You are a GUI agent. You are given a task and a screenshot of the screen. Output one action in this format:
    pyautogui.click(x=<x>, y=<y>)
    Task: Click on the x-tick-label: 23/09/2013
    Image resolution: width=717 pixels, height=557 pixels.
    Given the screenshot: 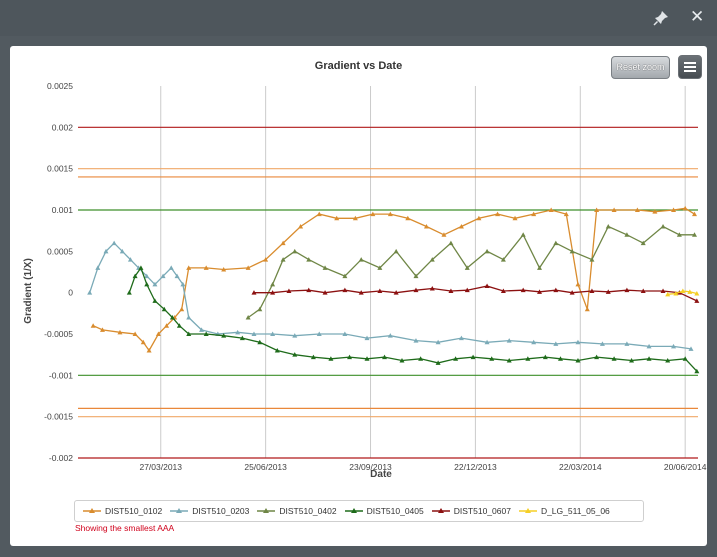 What is the action you would take?
    pyautogui.click(x=370, y=467)
    